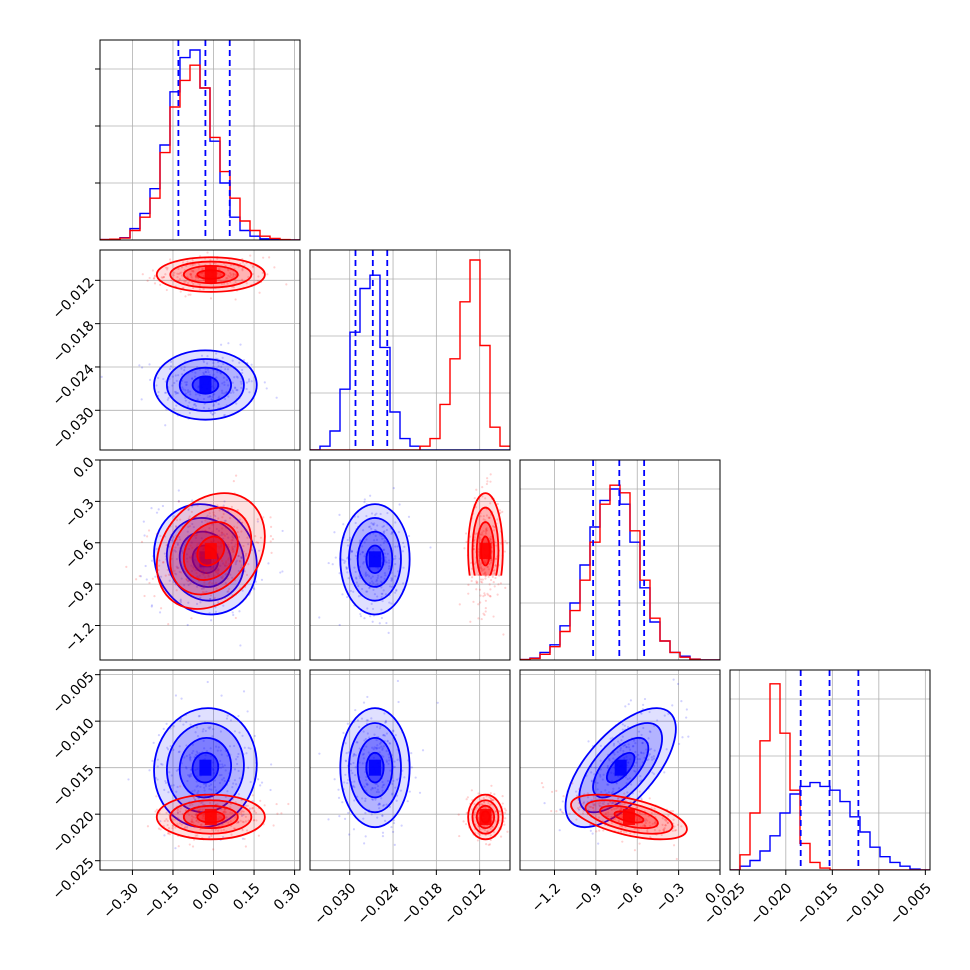  Describe the element at coordinates (410, 350) in the screenshot. I see `panel-frame` at that location.